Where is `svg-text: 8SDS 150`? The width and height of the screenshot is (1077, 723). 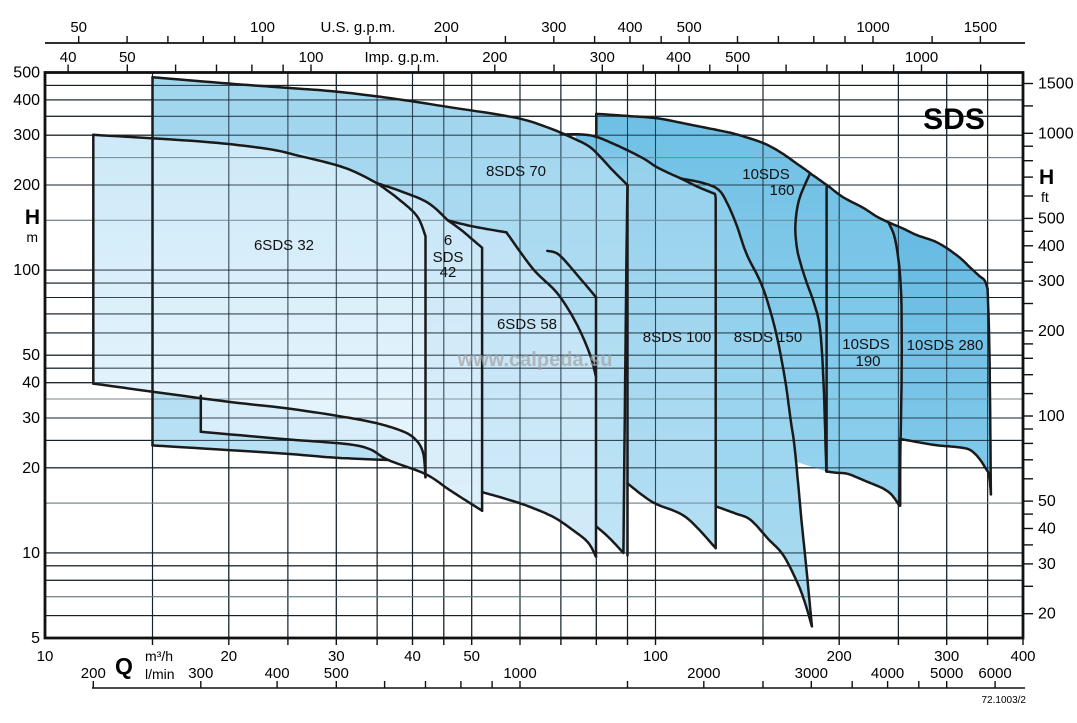 svg-text: 8SDS 150 is located at coordinates (768, 337).